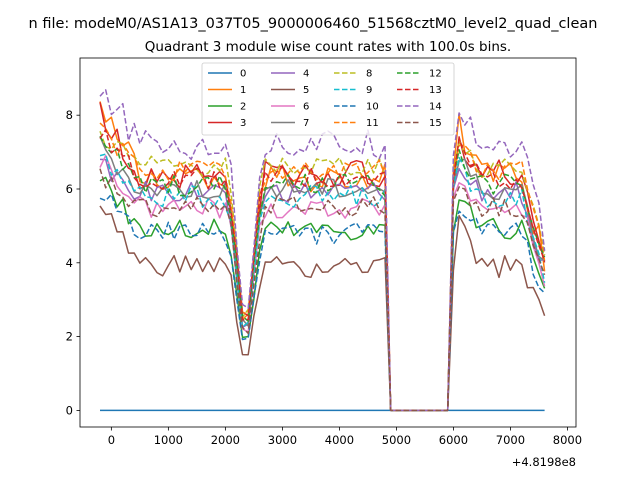 The width and height of the screenshot is (640, 480). What do you see at coordinates (328, 99) in the screenshot?
I see `legend-box` at bounding box center [328, 99].